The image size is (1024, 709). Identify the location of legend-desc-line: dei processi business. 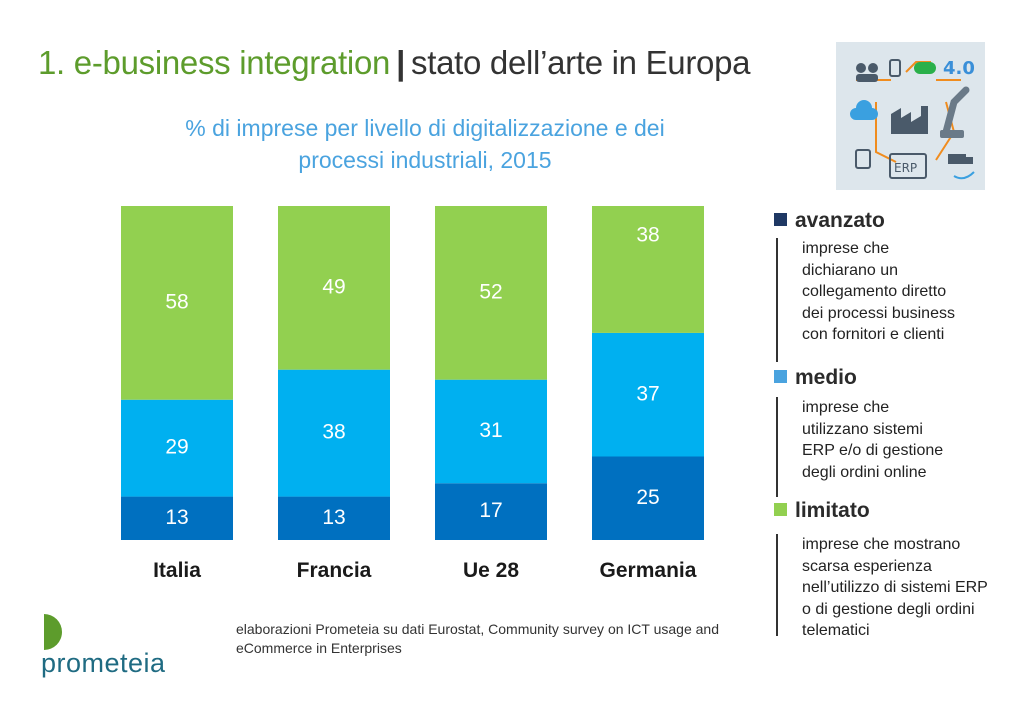
(878, 313).